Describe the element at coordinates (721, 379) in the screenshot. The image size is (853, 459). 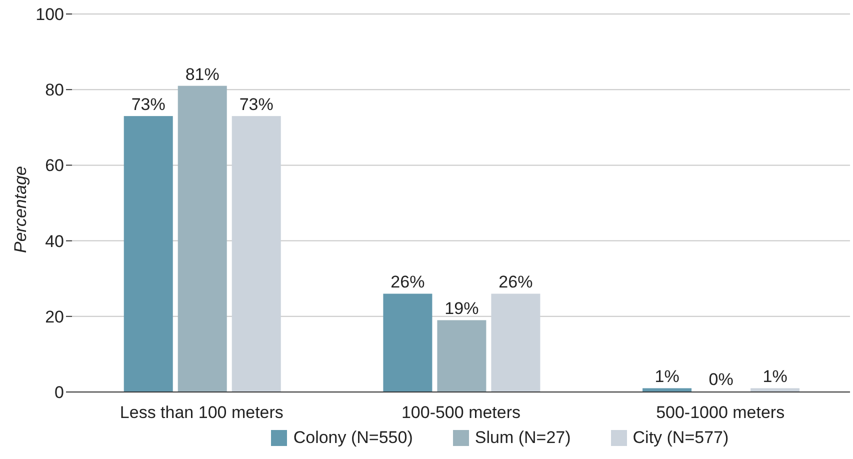
I see `data-label: 0%` at that location.